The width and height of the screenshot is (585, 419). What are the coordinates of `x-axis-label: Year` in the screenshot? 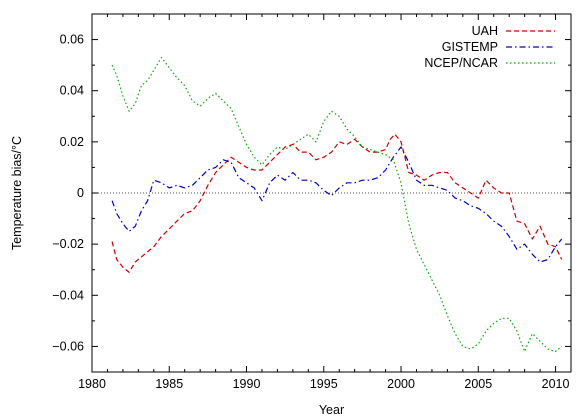 It's located at (331, 410).